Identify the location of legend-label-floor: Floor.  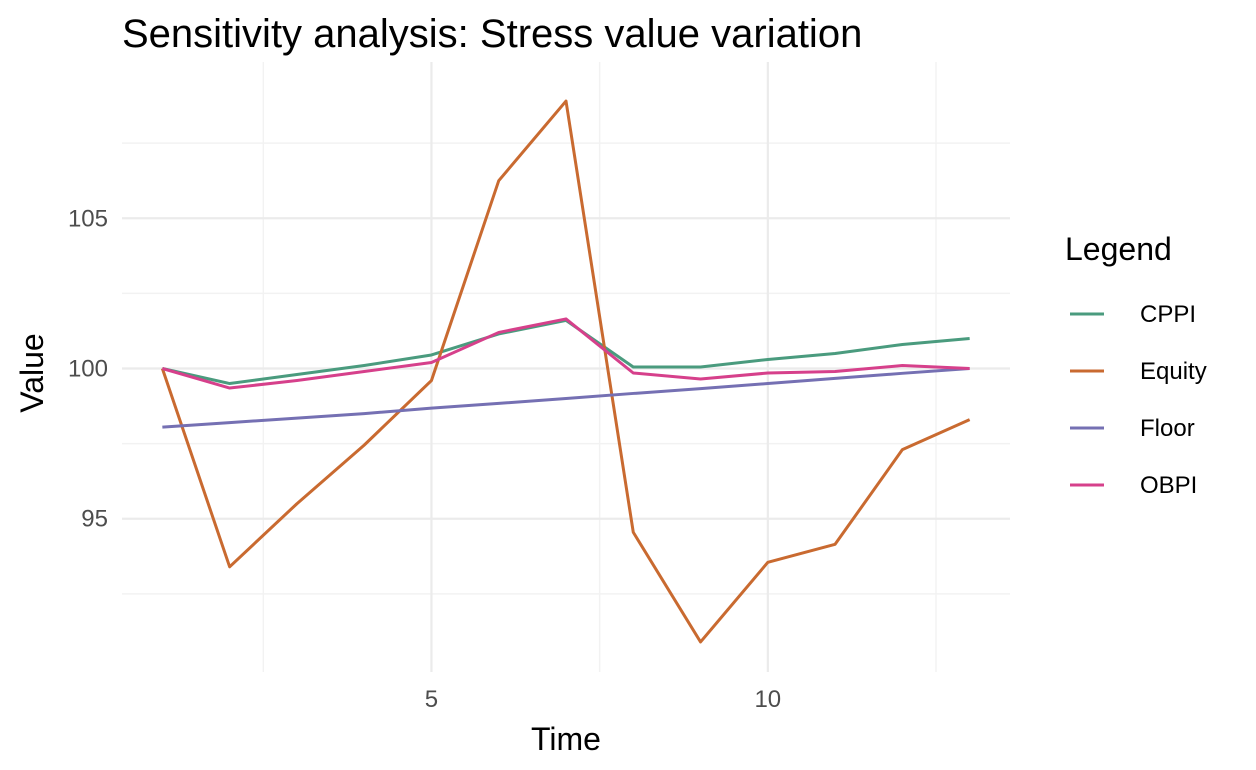
(1167, 428).